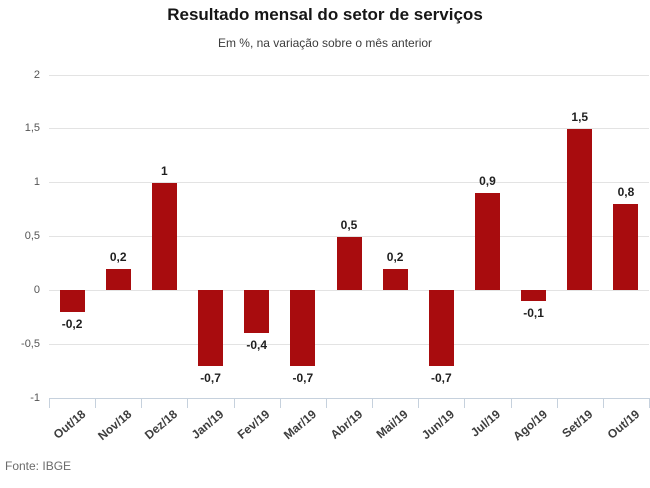 This screenshot has height=488, width=650. Describe the element at coordinates (69, 424) in the screenshot. I see `x-axis-category-label: Out/18` at that location.